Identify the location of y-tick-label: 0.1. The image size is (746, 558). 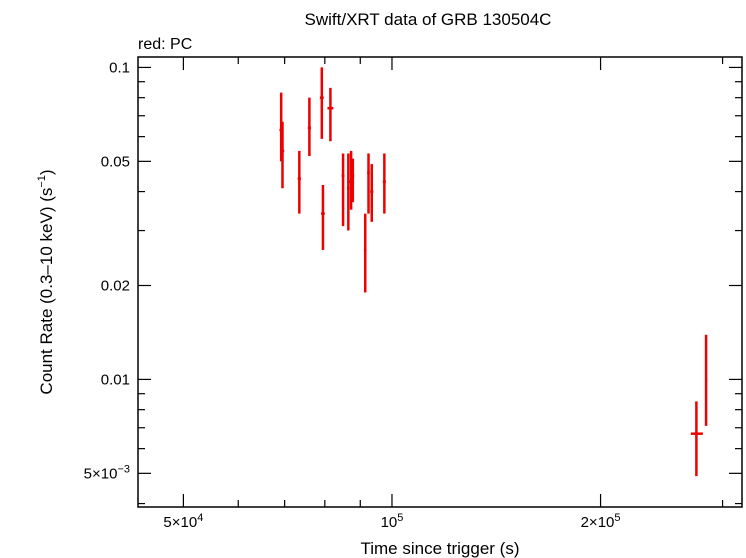
(119, 67).